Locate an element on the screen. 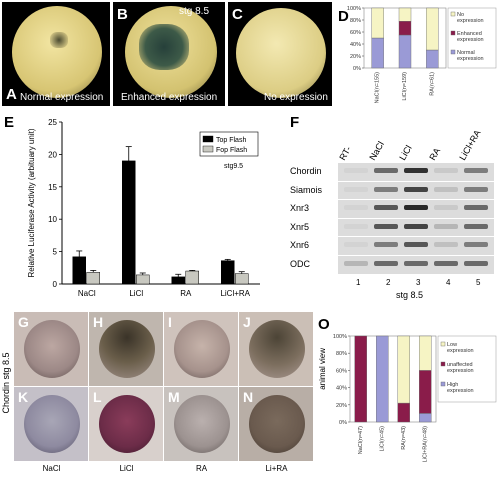  category-label: RA is located at coordinates (186, 293).